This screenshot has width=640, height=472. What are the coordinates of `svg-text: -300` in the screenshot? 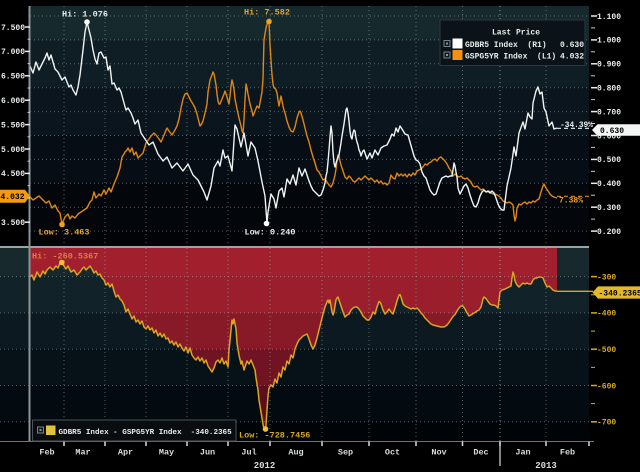 It's located at (606, 277).